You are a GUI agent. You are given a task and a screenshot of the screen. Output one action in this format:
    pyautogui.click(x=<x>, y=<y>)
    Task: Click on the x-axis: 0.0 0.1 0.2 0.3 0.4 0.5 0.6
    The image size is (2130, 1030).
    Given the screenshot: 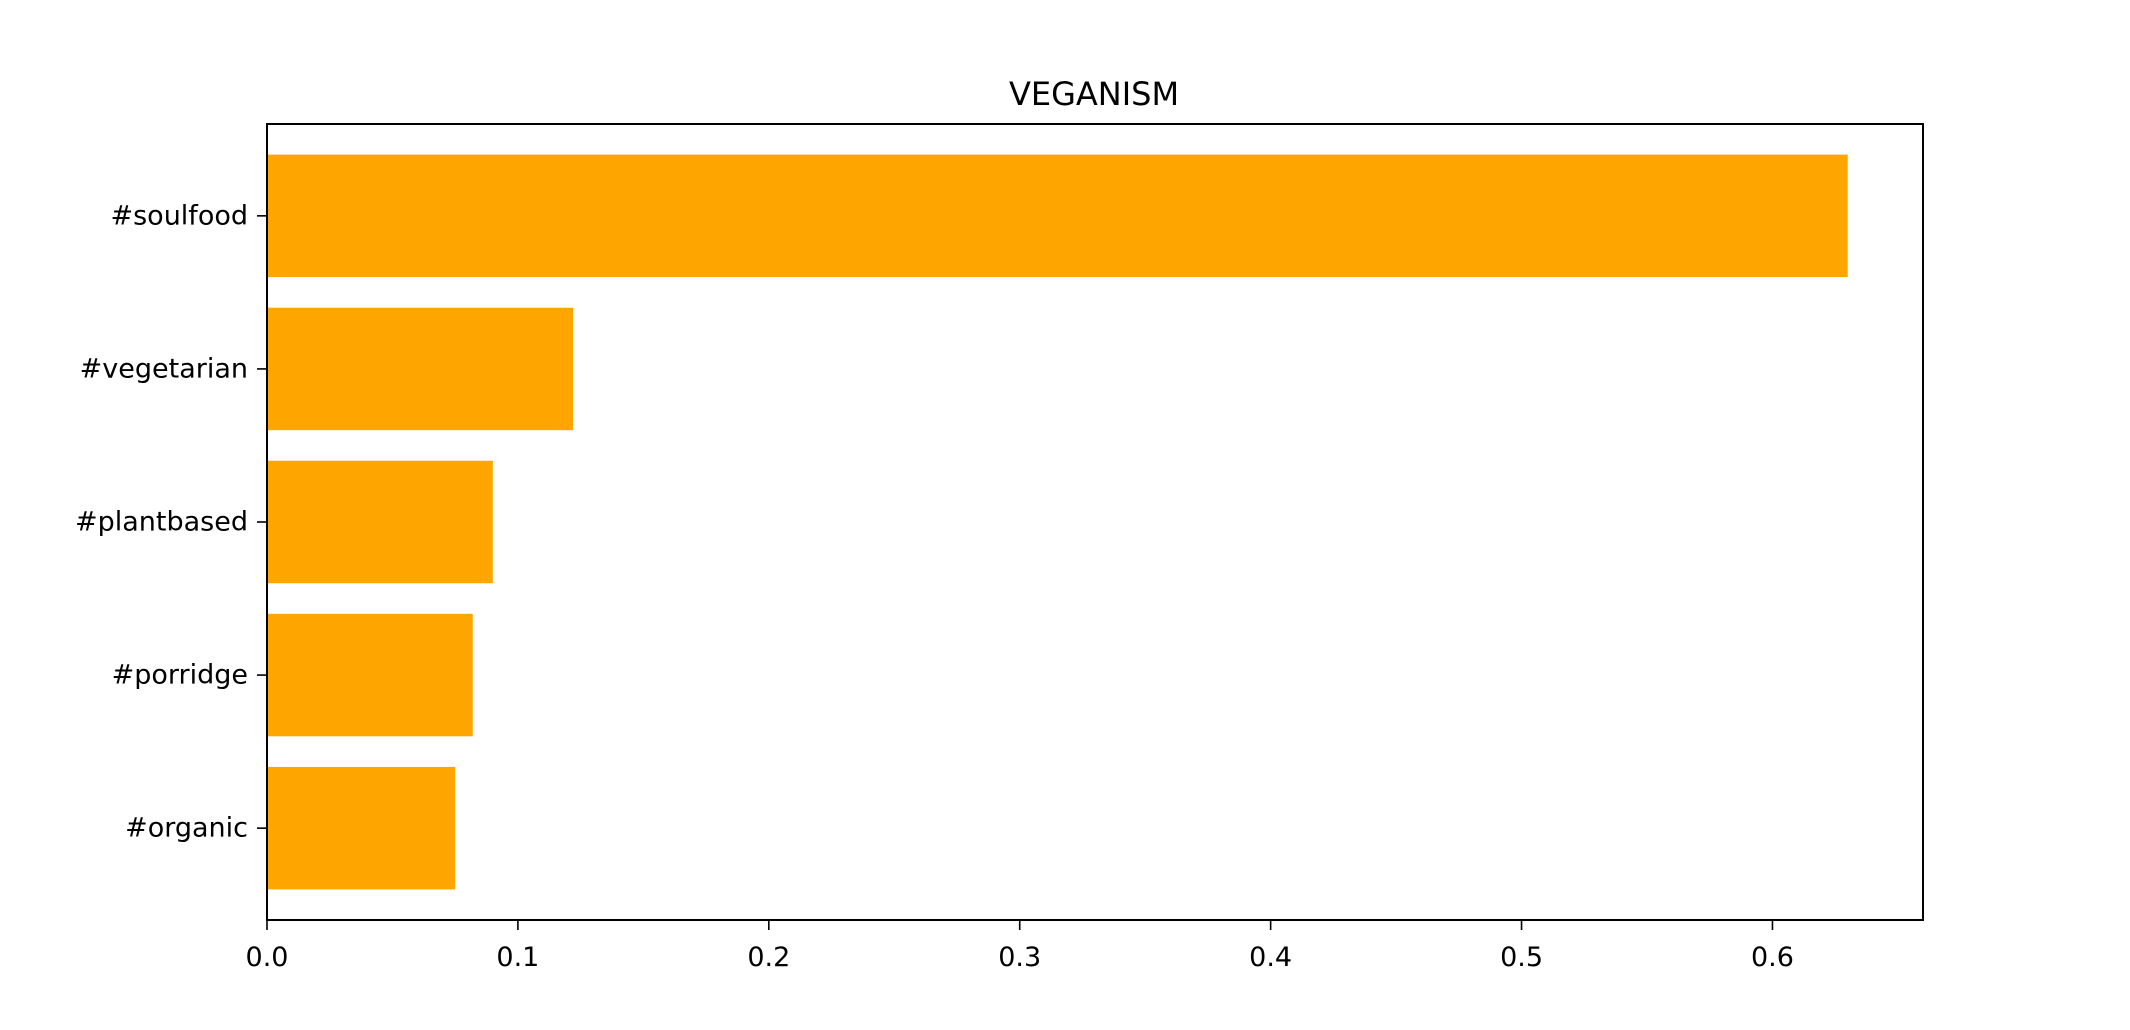 What is the action you would take?
    pyautogui.click(x=1020, y=946)
    